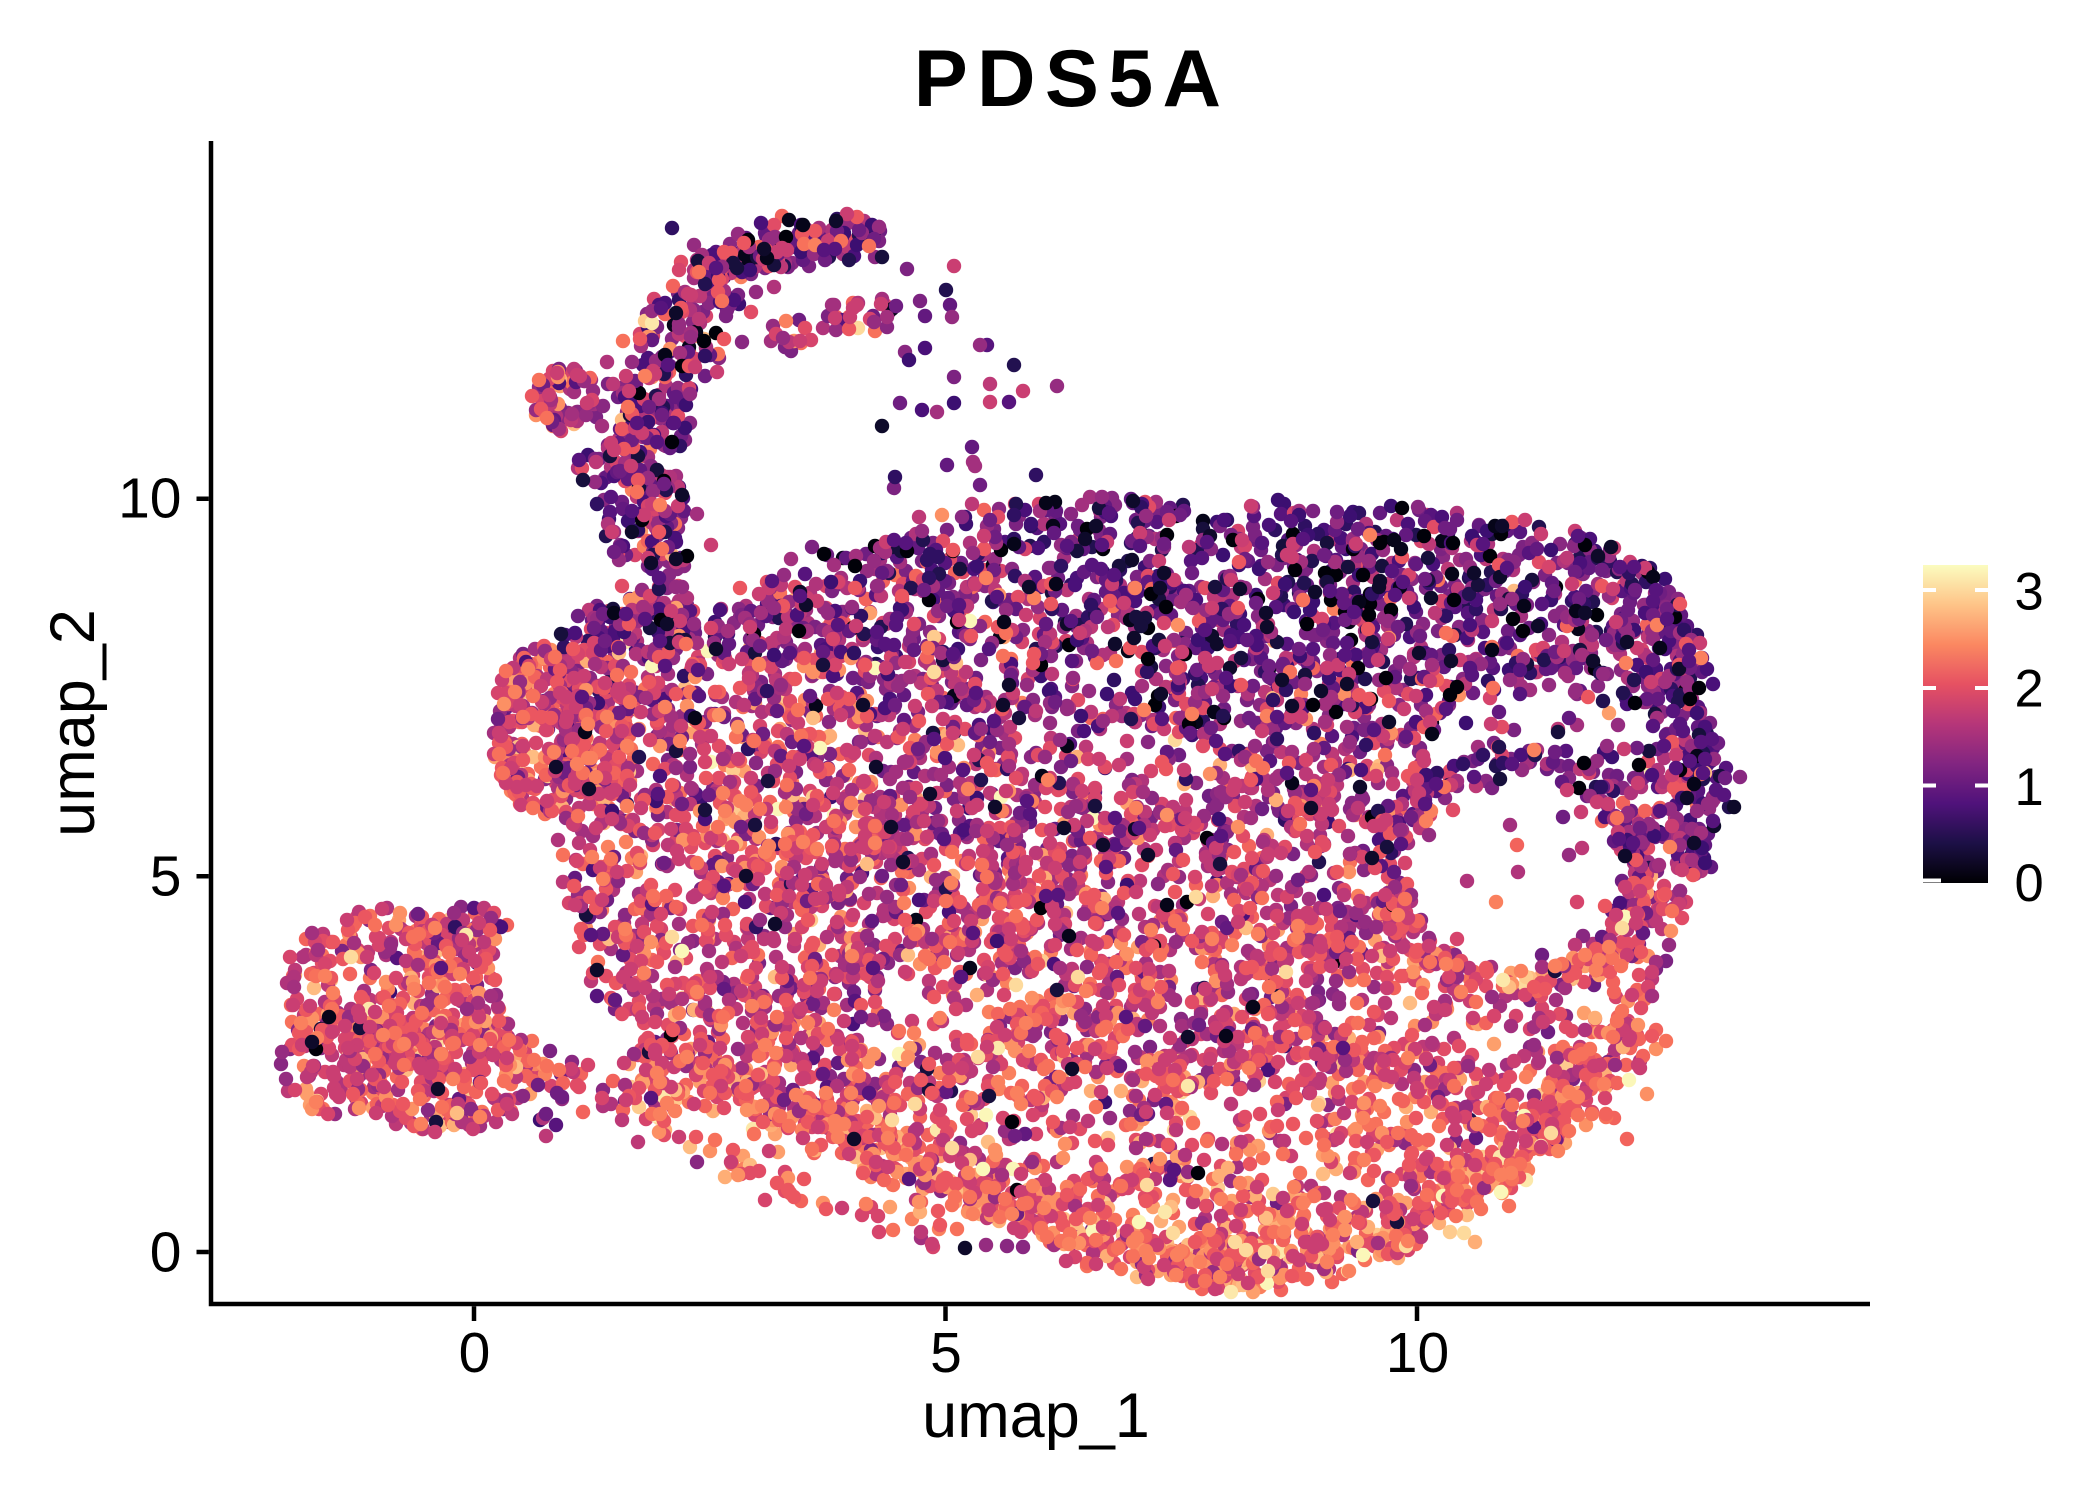  I want to click on svg-text: umap_1, so click(1036, 1416).